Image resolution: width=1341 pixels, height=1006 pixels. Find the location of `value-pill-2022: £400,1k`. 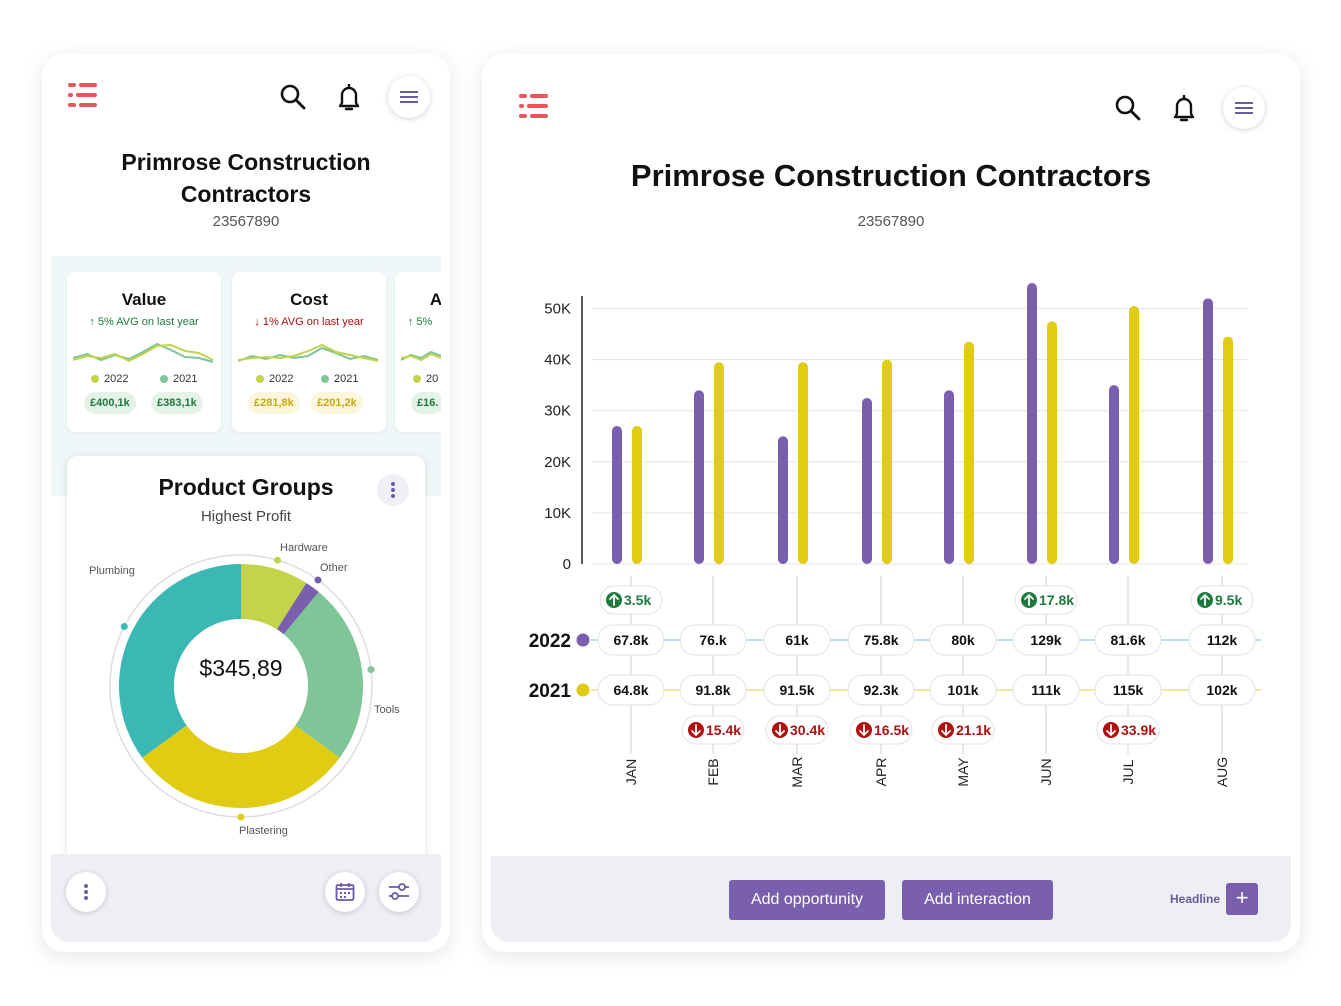

value-pill-2022: £400,1k is located at coordinates (110, 403).